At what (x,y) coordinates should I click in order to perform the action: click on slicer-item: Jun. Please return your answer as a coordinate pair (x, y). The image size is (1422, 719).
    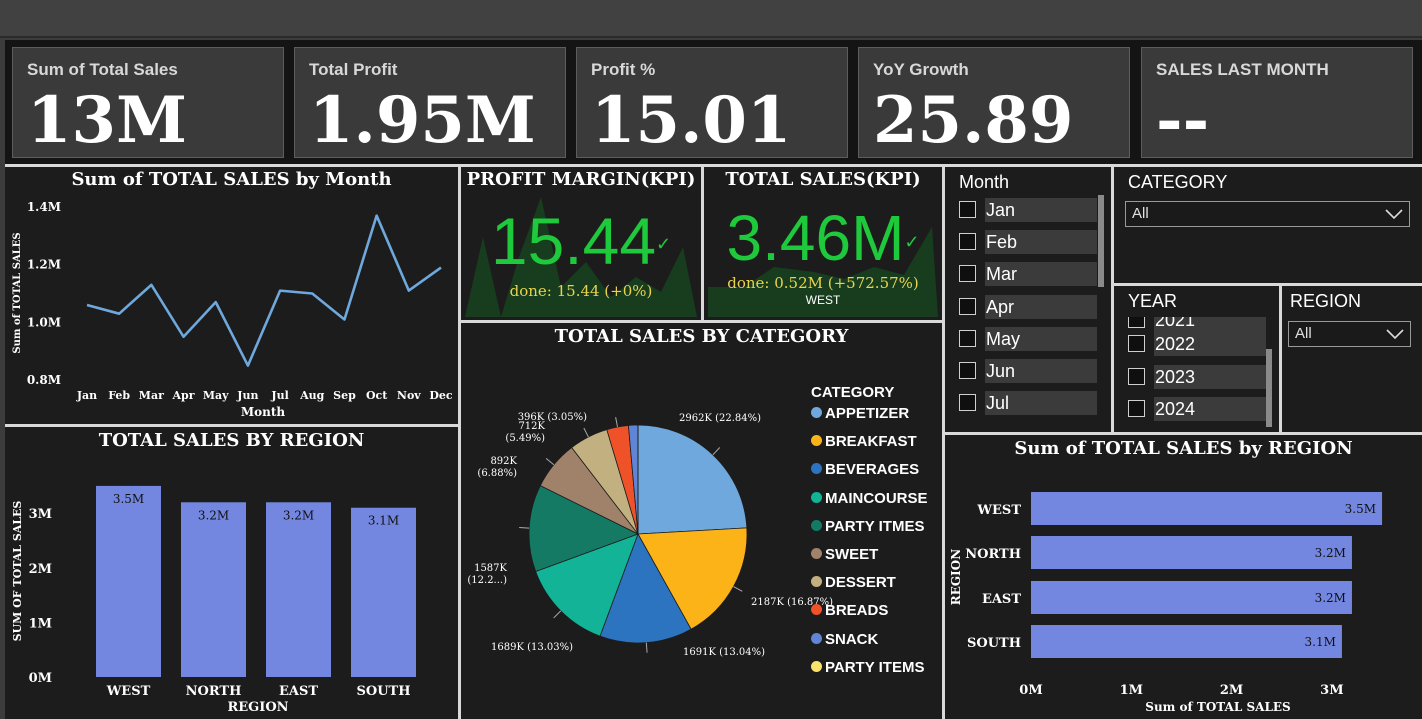
    Looking at the image, I should click on (1034, 371).